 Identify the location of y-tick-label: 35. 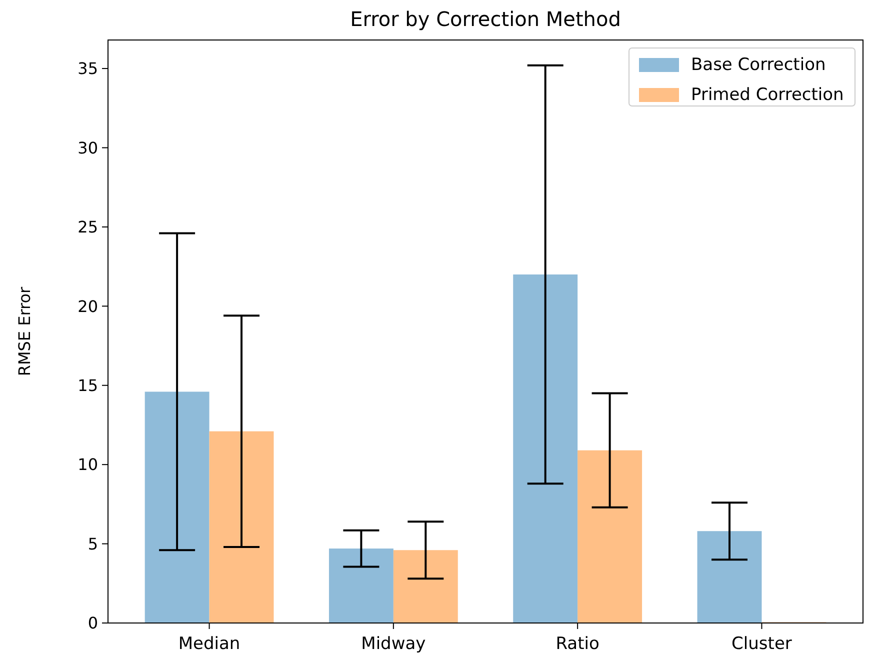
(88, 68).